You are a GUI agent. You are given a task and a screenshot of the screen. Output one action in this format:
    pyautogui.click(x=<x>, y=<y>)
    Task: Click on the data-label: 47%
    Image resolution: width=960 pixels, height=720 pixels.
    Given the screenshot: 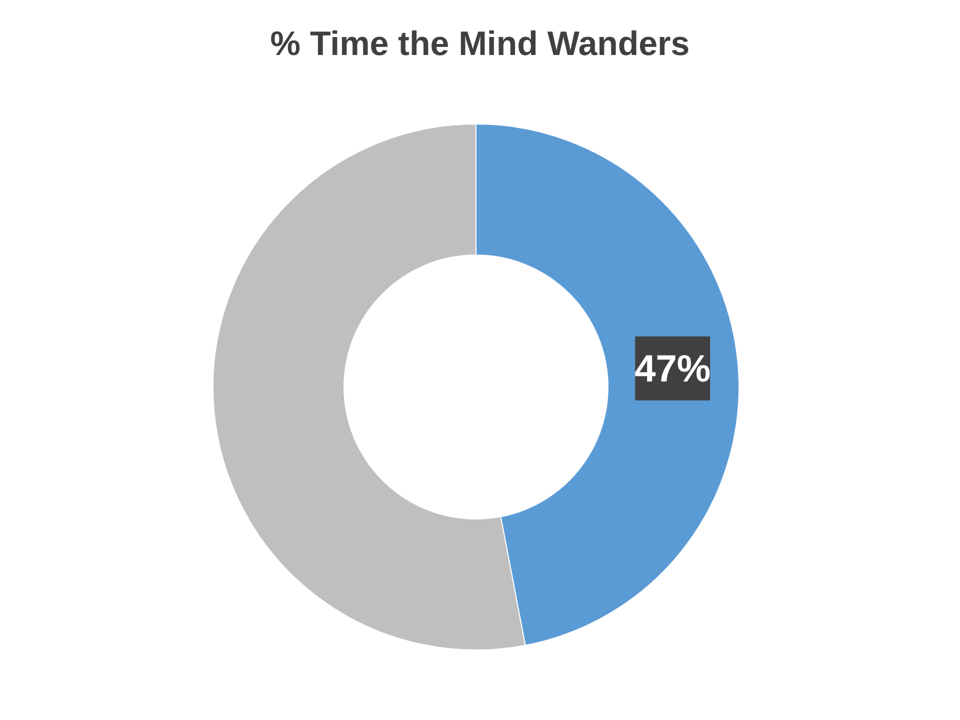 What is the action you would take?
    pyautogui.click(x=672, y=369)
    